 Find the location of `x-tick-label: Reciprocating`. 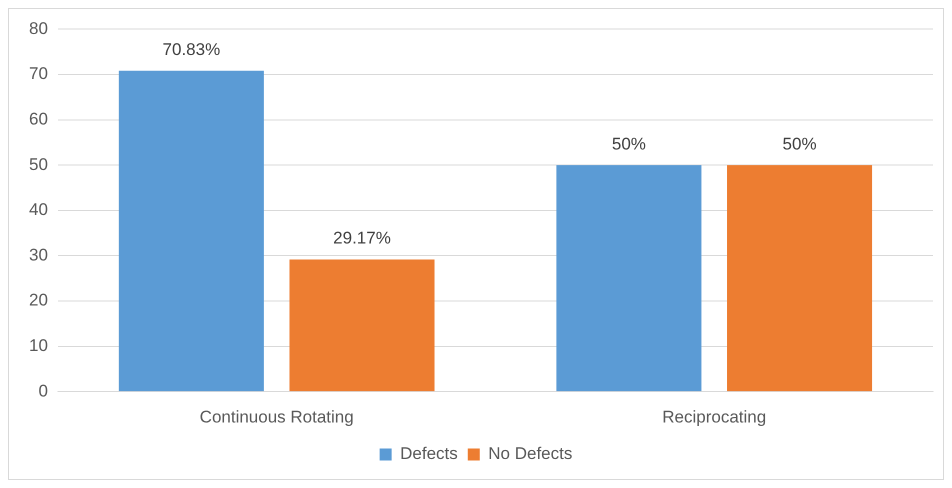

x-tick-label: Reciprocating is located at coordinates (714, 416).